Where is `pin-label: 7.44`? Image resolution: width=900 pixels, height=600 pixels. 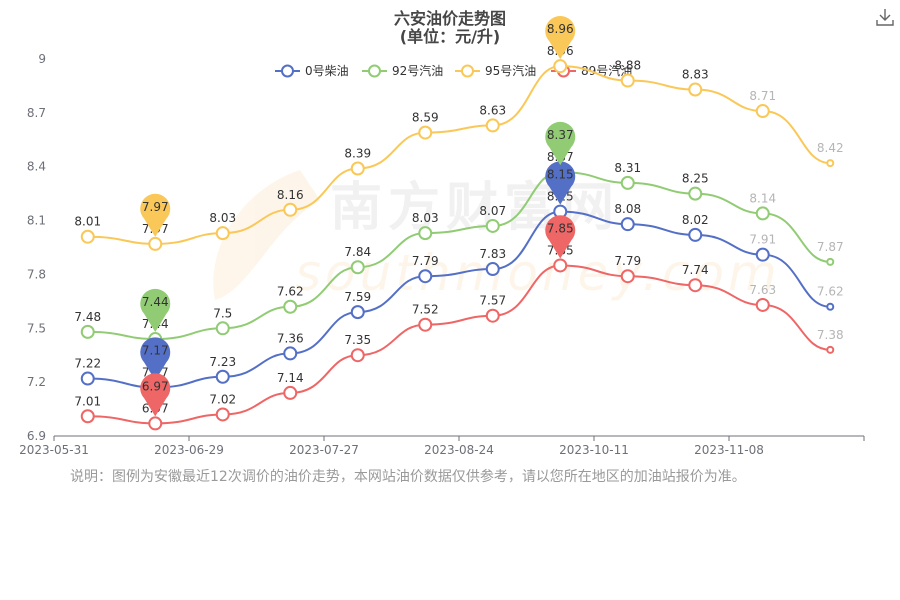
pin-label: 7.44 is located at coordinates (155, 302).